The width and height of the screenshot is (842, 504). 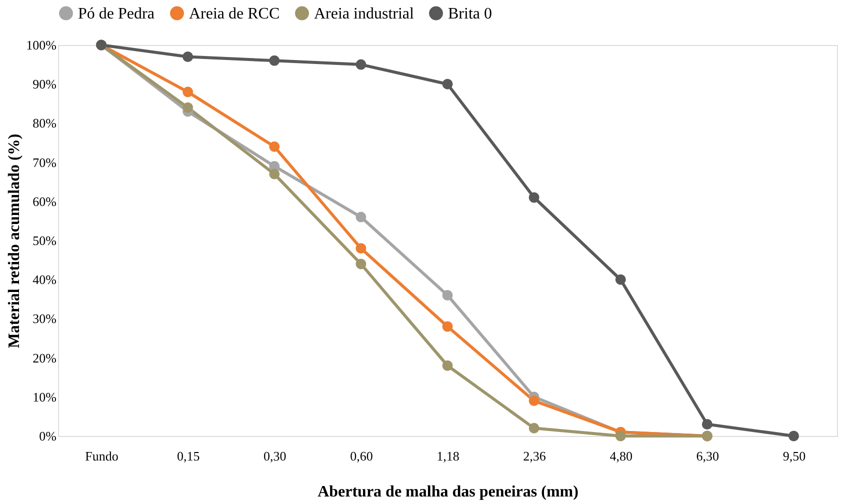 I want to click on x-tick-label: 9,50, so click(x=794, y=456).